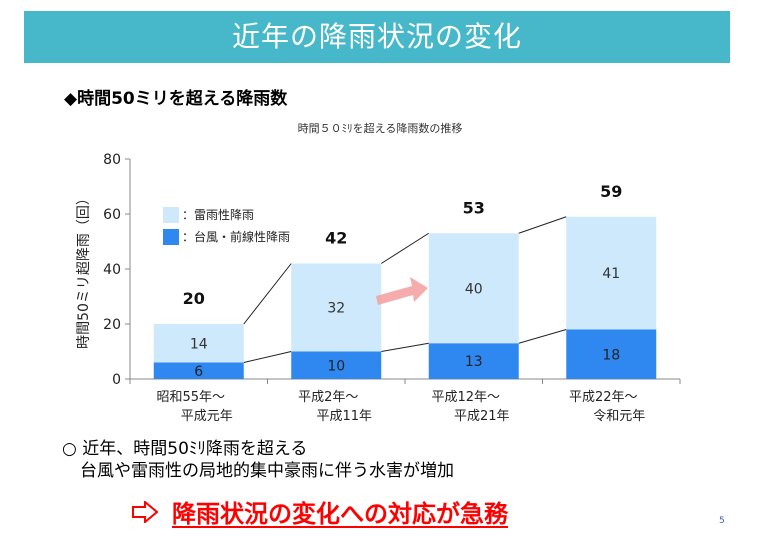 The height and width of the screenshot is (541, 759). I want to click on data-label-total: 42, so click(336, 238).